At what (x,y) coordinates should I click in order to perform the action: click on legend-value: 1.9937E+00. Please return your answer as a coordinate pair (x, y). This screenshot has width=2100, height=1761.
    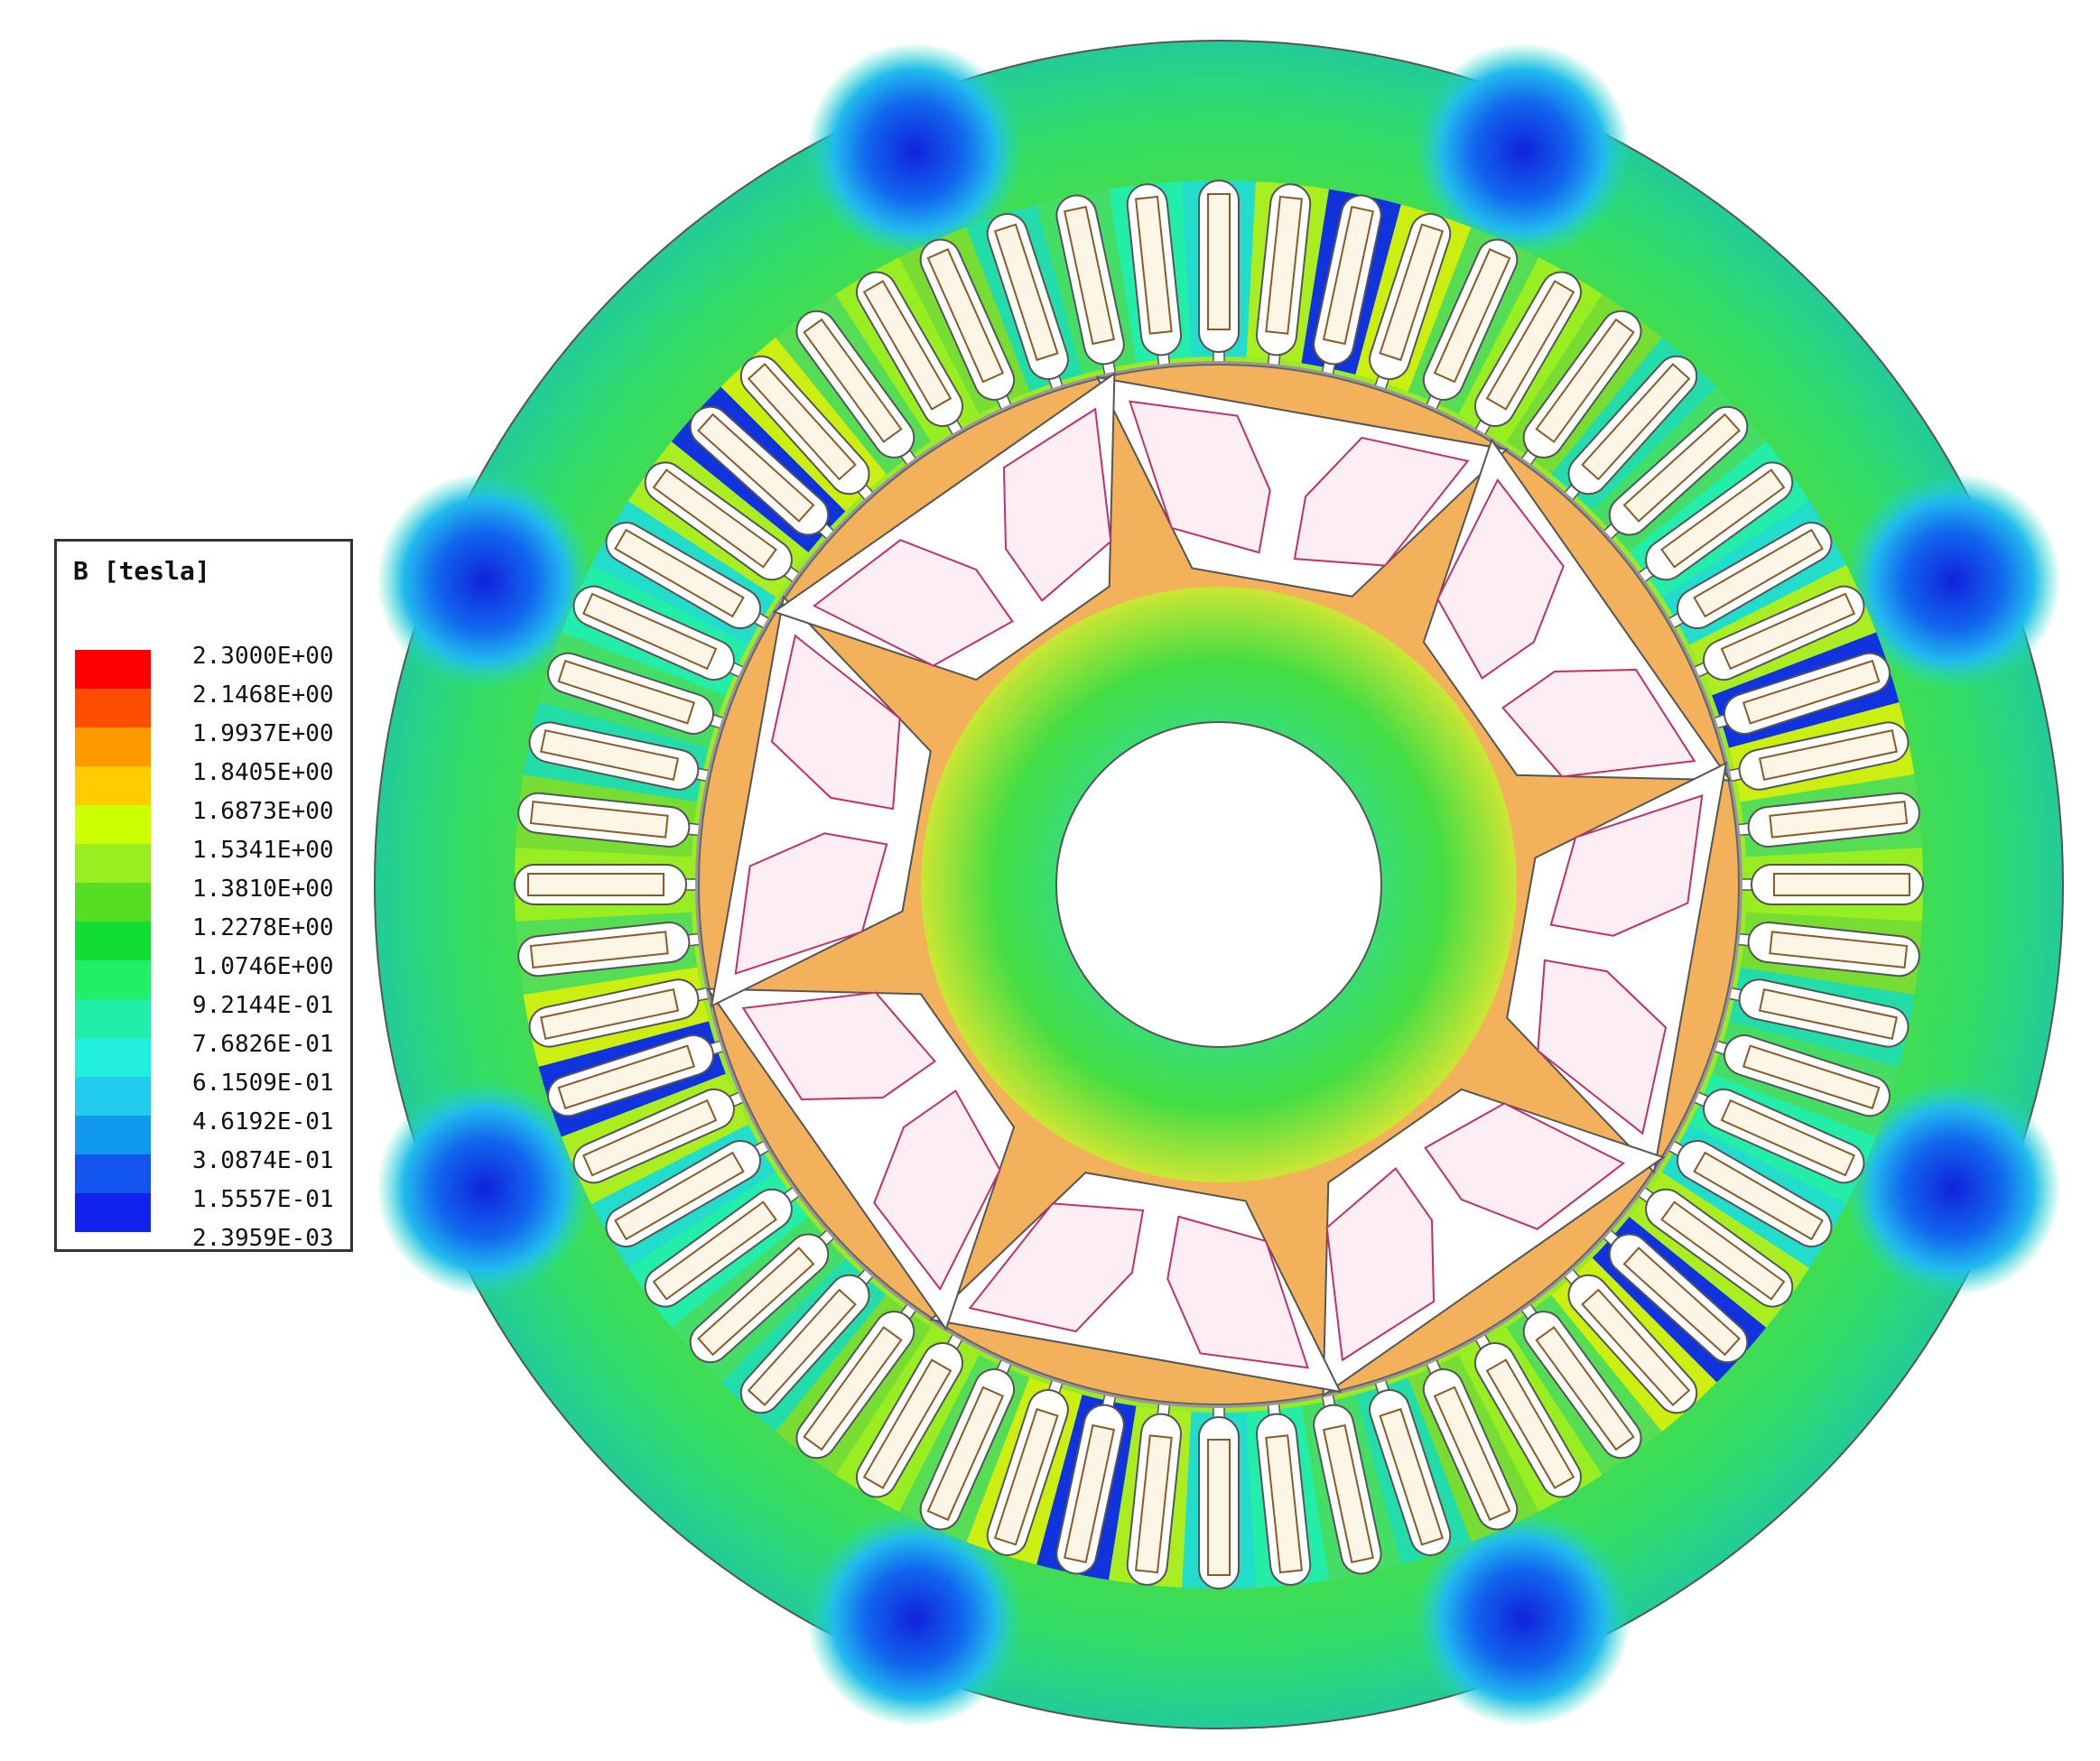
    Looking at the image, I should click on (263, 734).